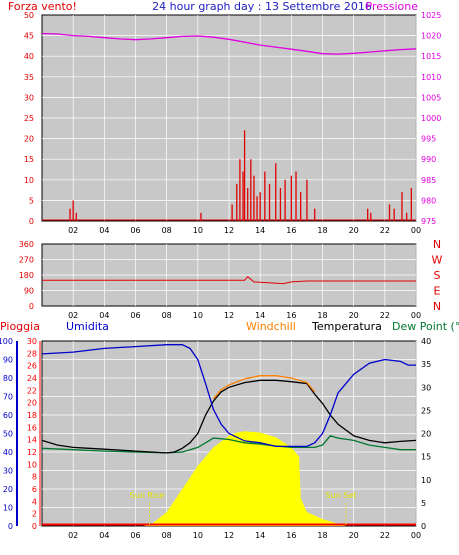  What do you see at coordinates (135, 535) in the screenshot?
I see `p3-xtick-label: 06` at bounding box center [135, 535].